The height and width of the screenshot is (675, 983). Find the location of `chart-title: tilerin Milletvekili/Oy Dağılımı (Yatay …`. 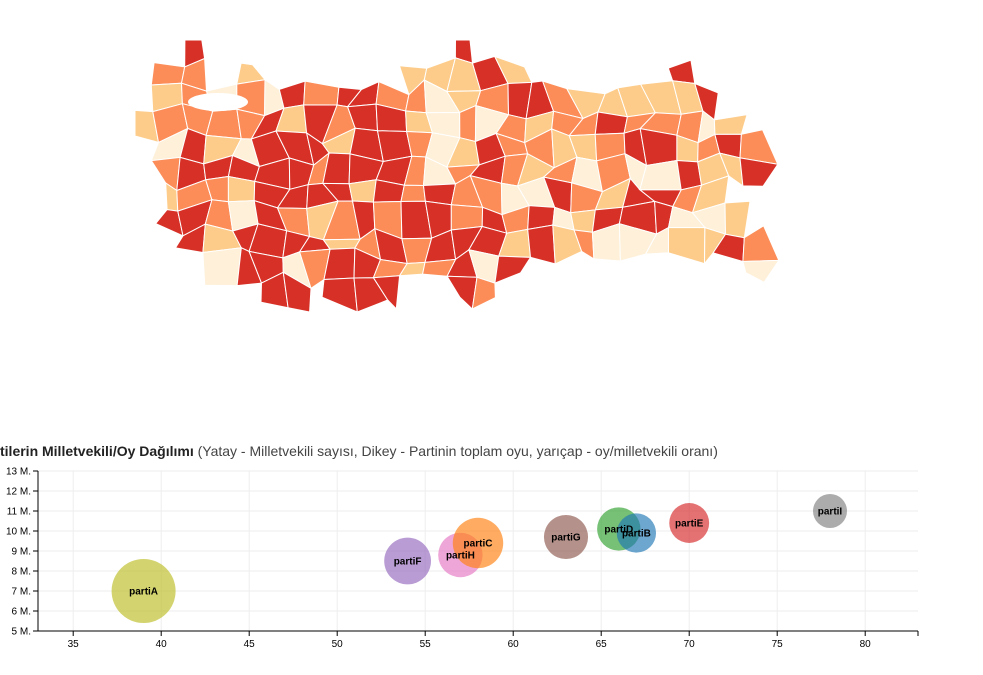

chart-title: tilerin Milletvekili/Oy Dağılımı (Yatay … is located at coordinates (359, 451).